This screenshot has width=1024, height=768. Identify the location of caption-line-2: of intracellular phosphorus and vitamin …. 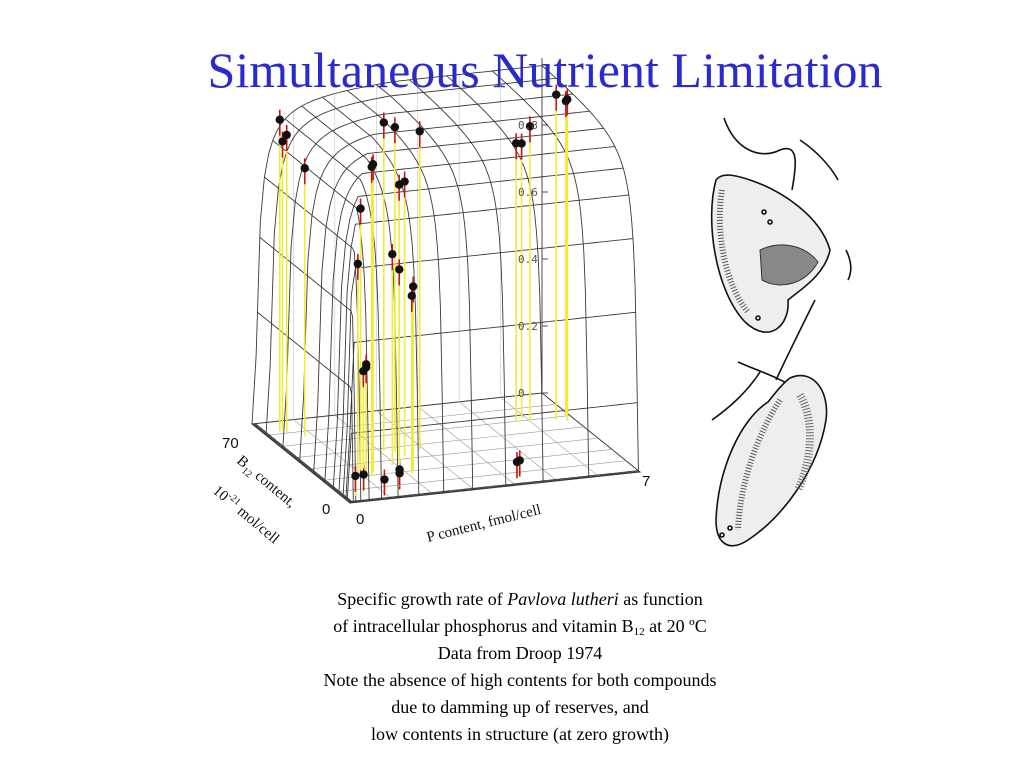
(520, 627).